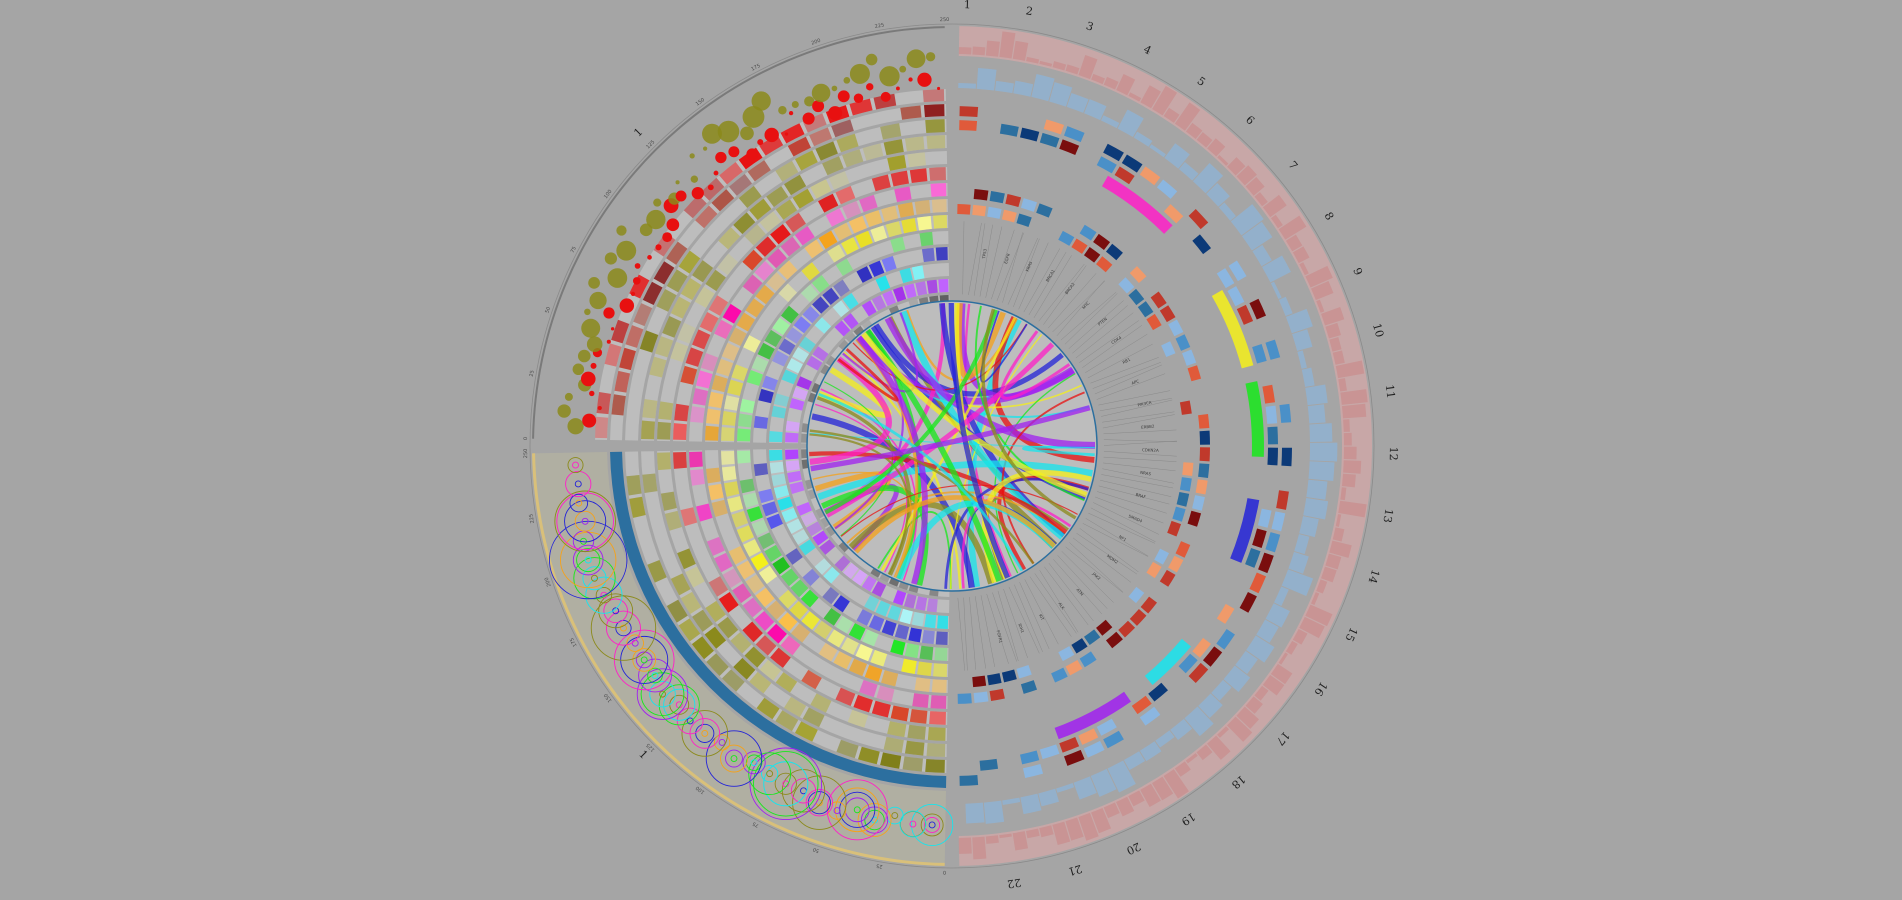 The image size is (1902, 900). What do you see at coordinates (1393, 454) in the screenshot?
I see `chromosome-label-12: 12` at bounding box center [1393, 454].